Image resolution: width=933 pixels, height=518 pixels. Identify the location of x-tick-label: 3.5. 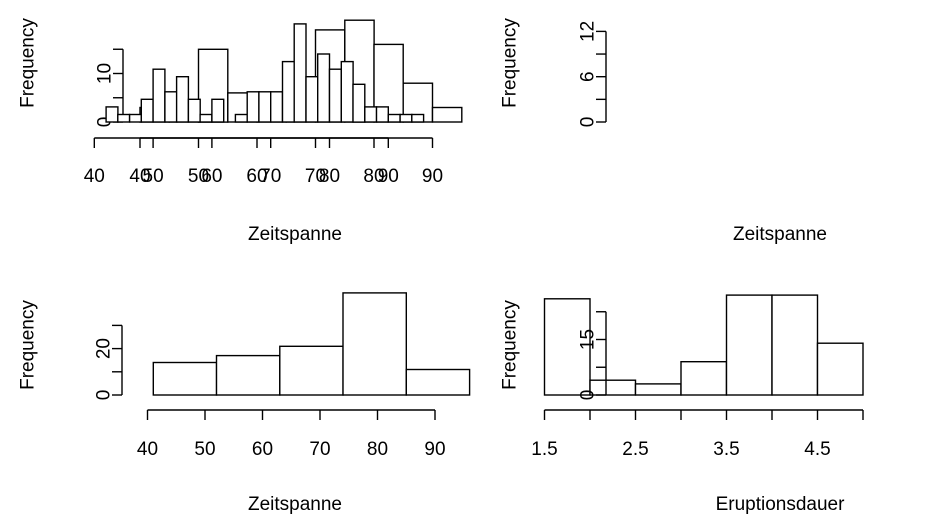
(726, 449).